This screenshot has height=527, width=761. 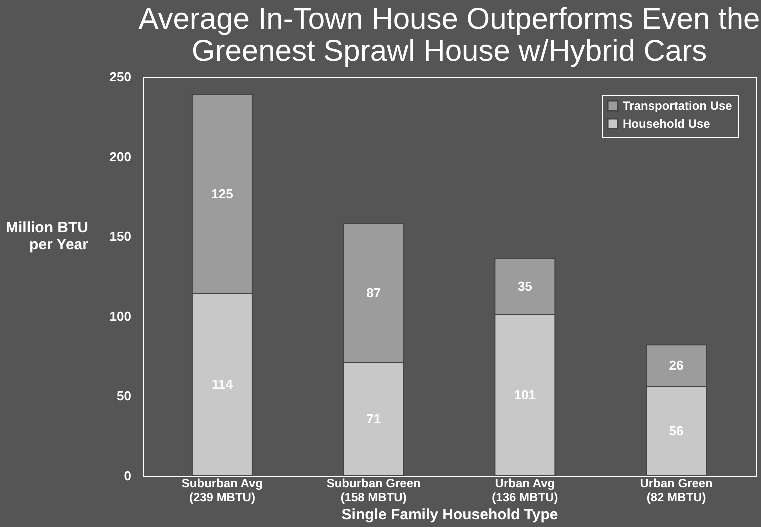 I want to click on x-tick-label: Suburban Avg (239 MBTU), so click(x=223, y=490).